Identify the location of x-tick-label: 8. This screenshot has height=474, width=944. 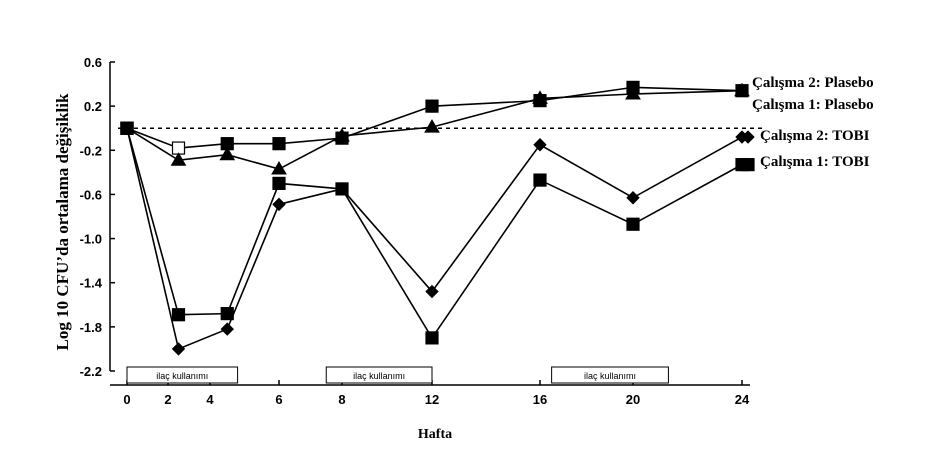
(341, 399).